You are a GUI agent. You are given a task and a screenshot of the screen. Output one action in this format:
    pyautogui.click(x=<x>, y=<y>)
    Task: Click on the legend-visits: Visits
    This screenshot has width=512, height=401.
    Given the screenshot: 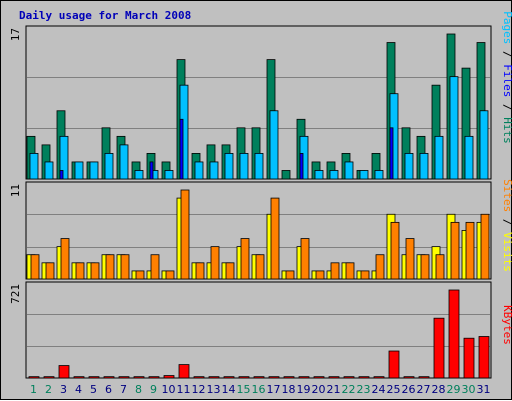 What is the action you would take?
    pyautogui.click(x=506, y=252)
    